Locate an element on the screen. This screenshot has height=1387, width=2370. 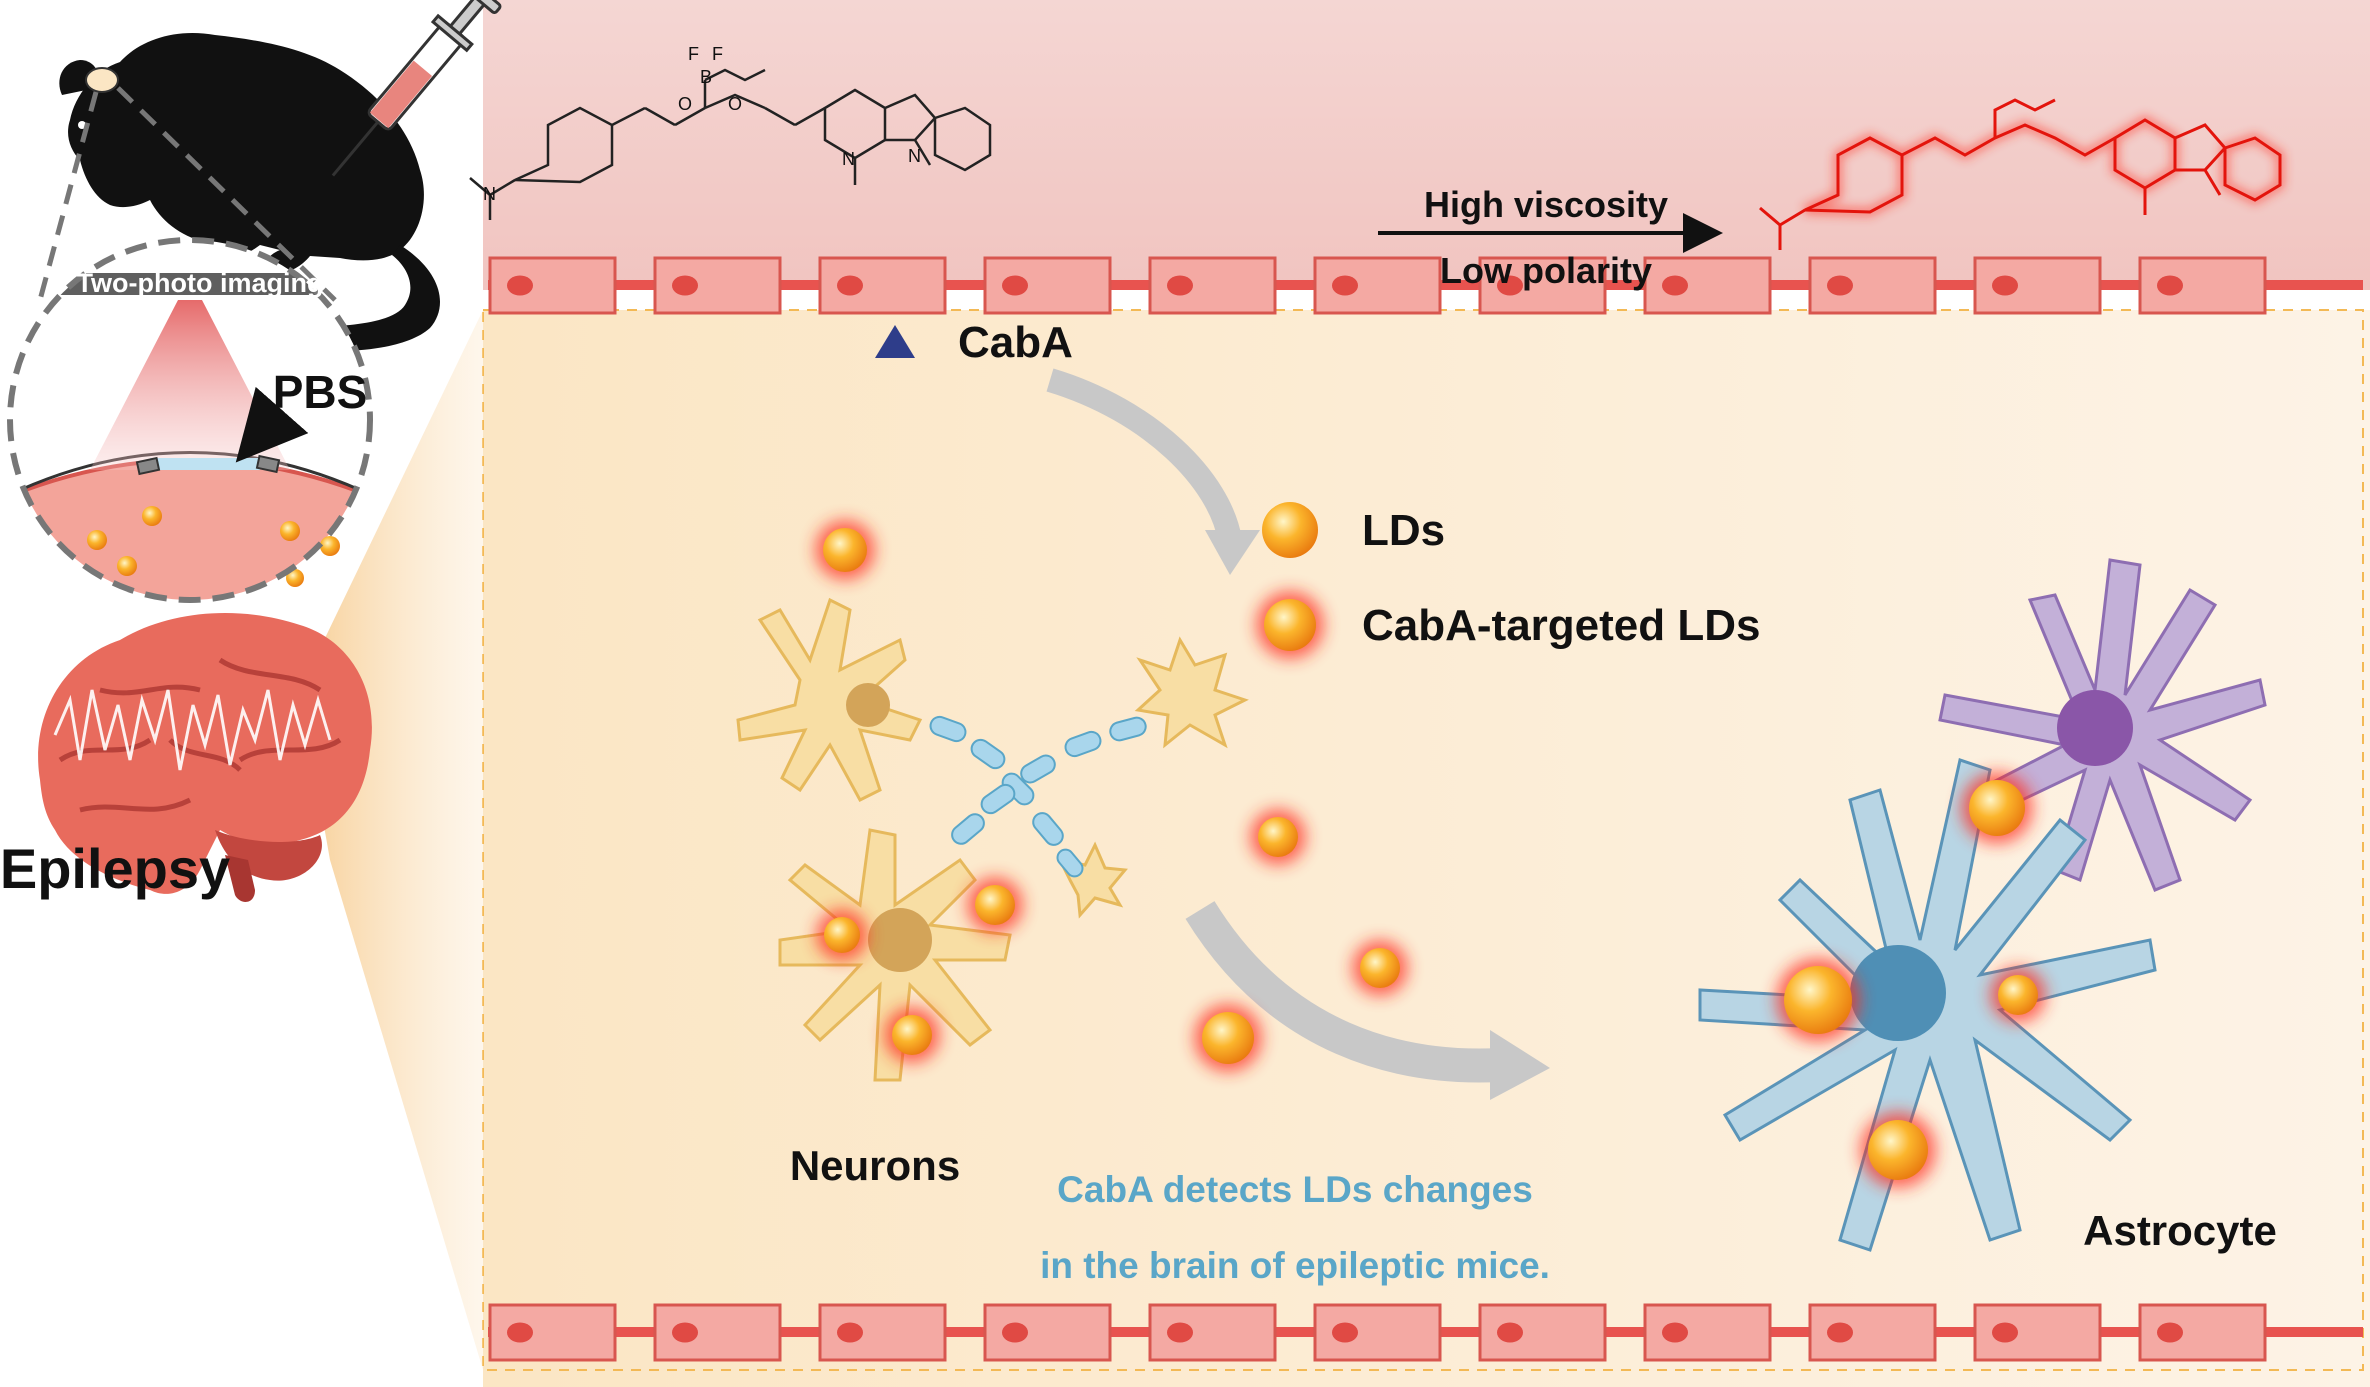
epilepsy-label: Epilepsy is located at coordinates (115, 868).